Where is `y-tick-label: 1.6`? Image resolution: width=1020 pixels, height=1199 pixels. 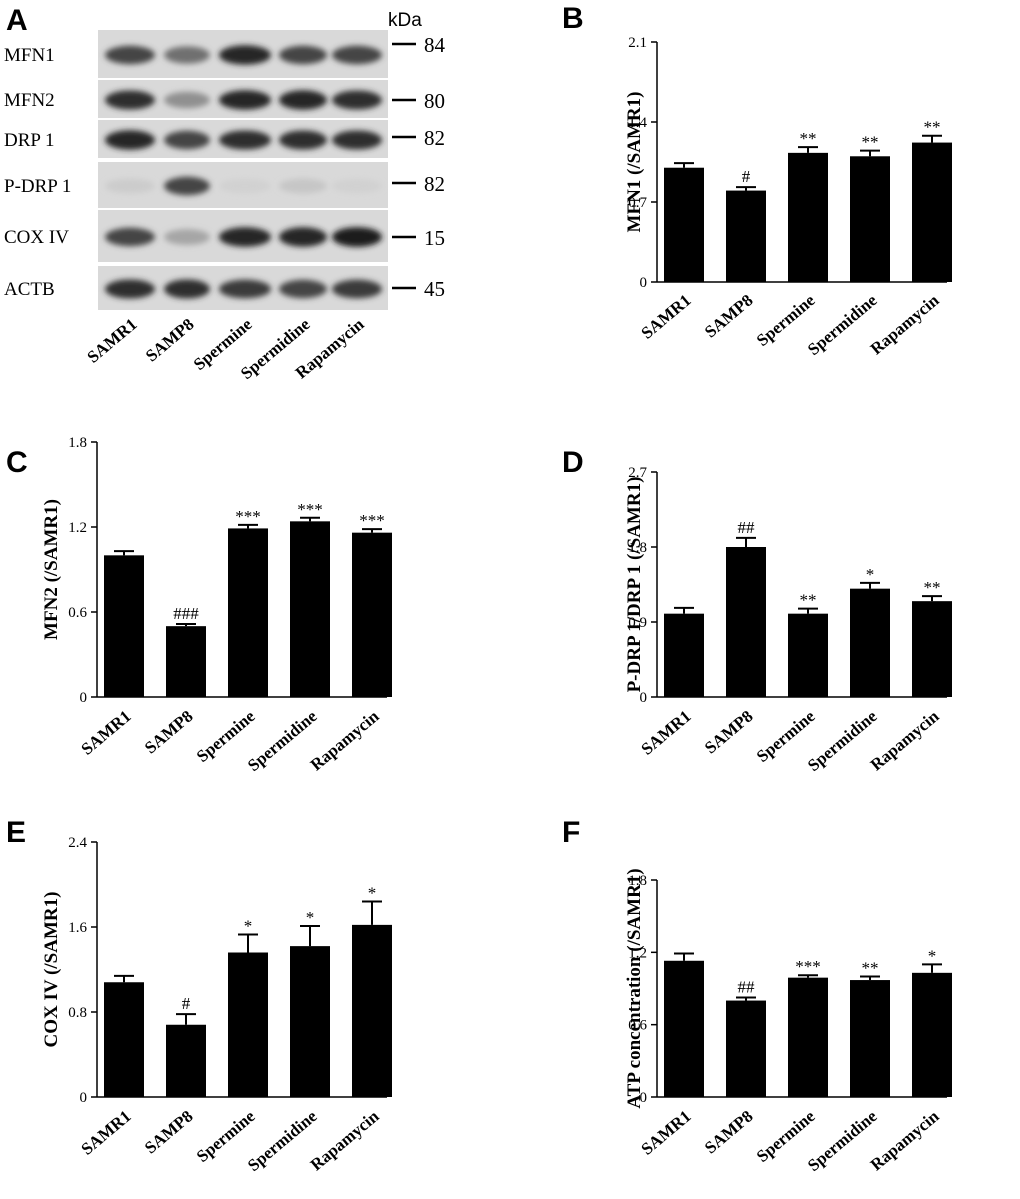 y-tick-label: 1.6 is located at coordinates (77, 928).